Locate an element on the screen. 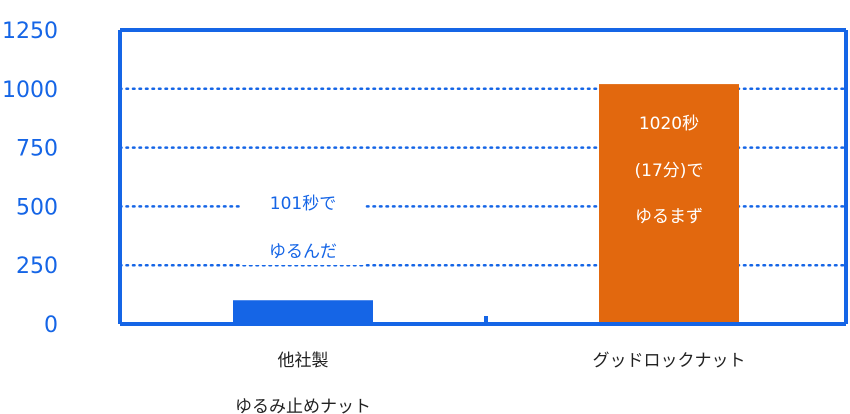 The width and height of the screenshot is (850, 414). category-label-1-line-2: ゆるみ止めナット is located at coordinates (303, 405).